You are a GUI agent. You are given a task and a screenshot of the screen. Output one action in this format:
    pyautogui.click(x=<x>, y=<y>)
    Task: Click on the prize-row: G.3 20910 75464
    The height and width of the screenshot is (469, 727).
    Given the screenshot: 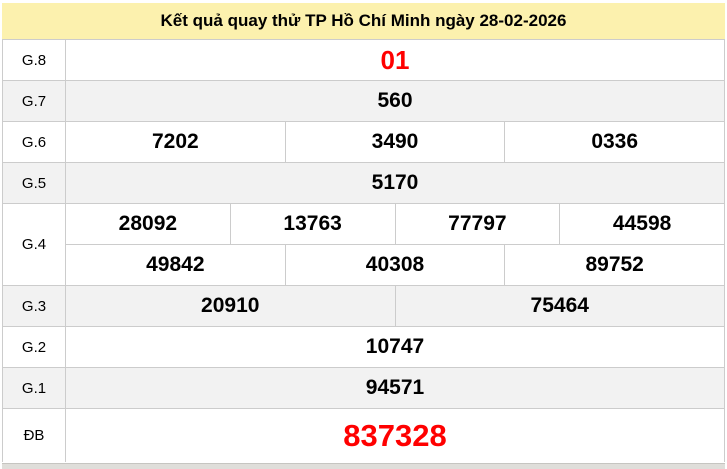 What is the action you would take?
    pyautogui.click(x=363, y=305)
    